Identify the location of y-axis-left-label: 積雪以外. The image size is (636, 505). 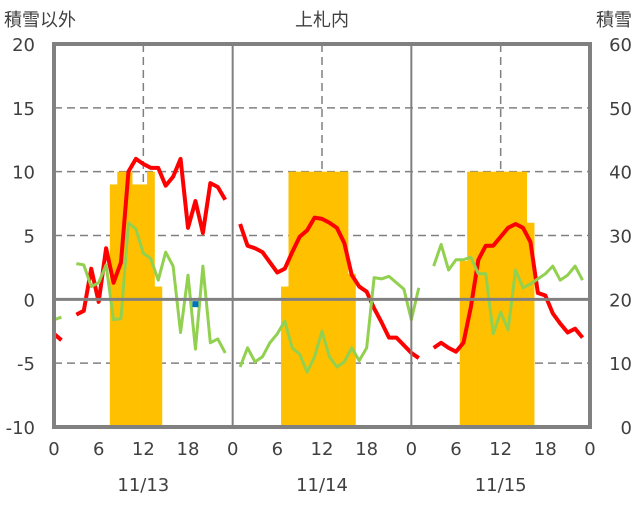
(40, 20).